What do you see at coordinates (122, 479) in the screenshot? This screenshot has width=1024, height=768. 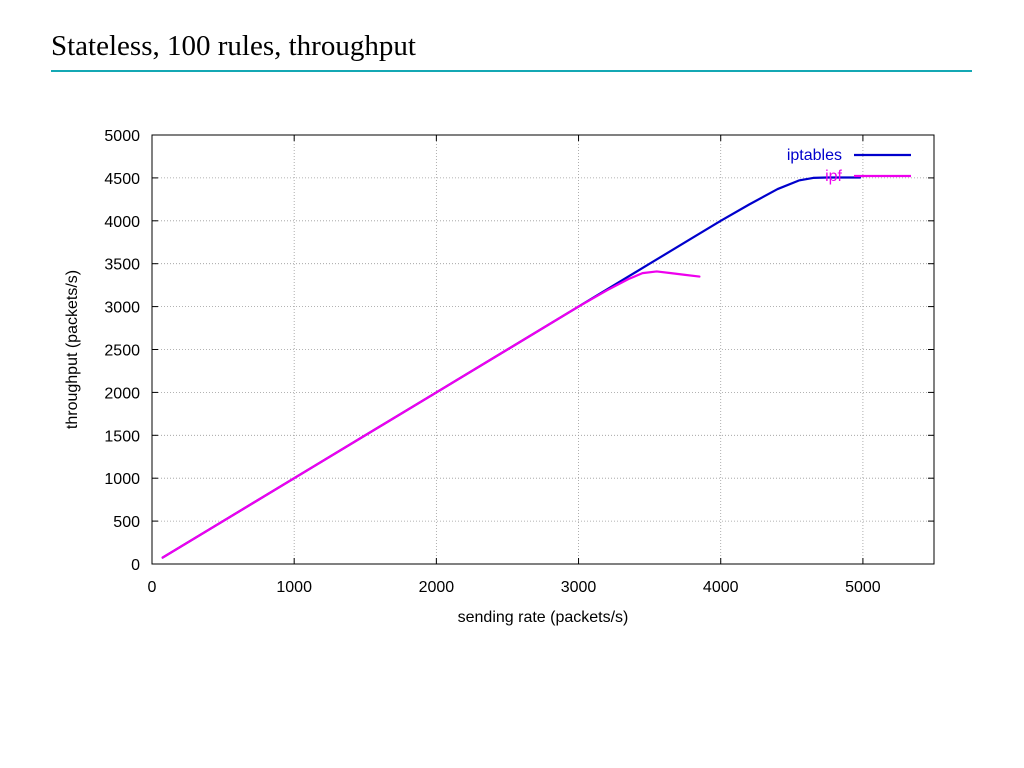 I see `y-tick-label: 1000` at bounding box center [122, 479].